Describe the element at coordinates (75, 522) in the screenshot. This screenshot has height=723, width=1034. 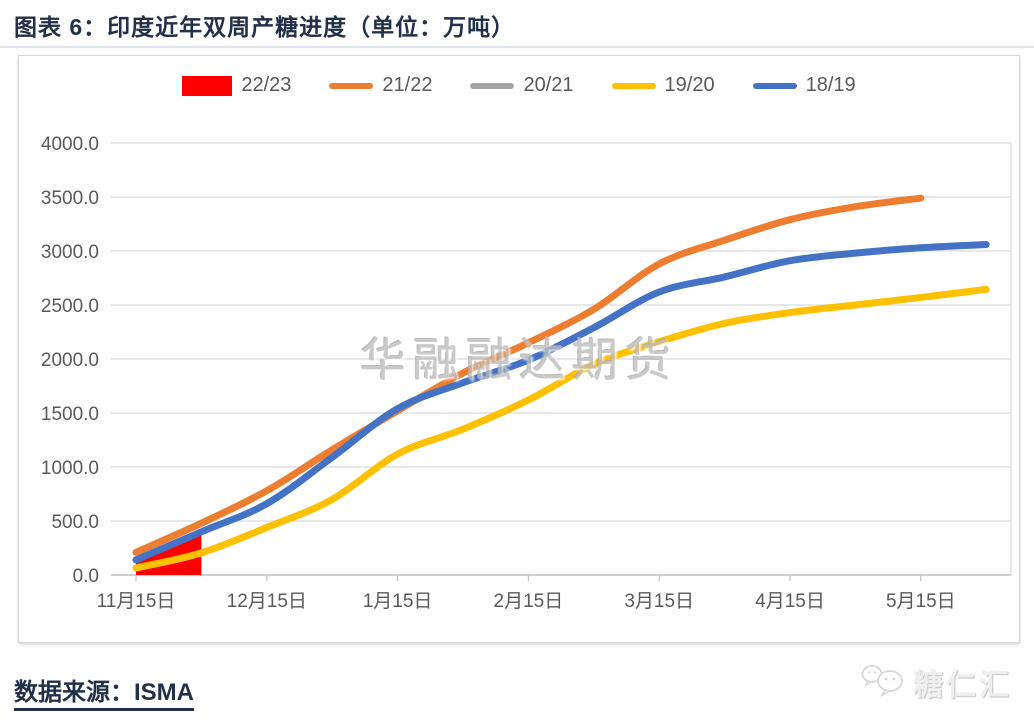
I see `y-axis-label: 500.0` at that location.